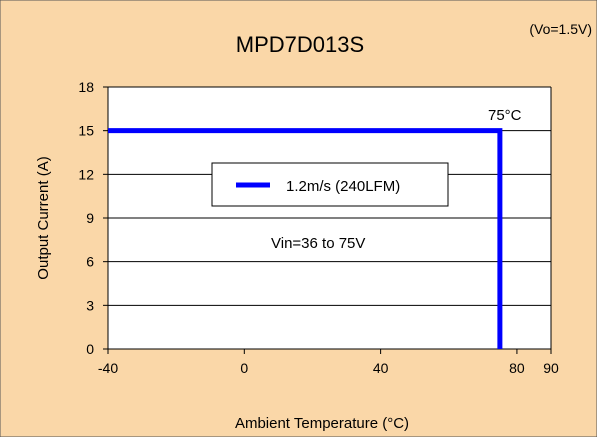  What do you see at coordinates (43, 217) in the screenshot?
I see `y-axis-label: Output Current (A)` at bounding box center [43, 217].